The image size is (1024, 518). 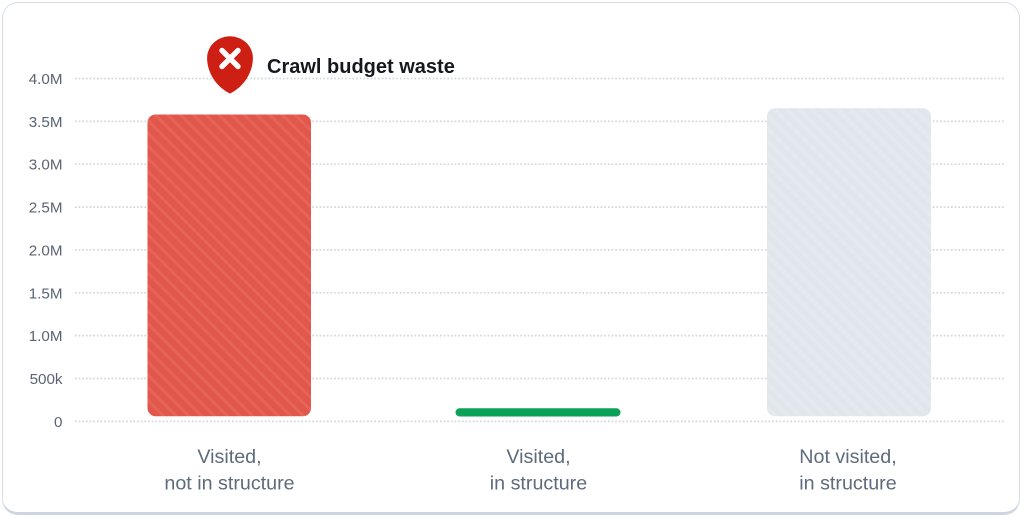 I want to click on svg-text: not in structure, so click(x=229, y=484).